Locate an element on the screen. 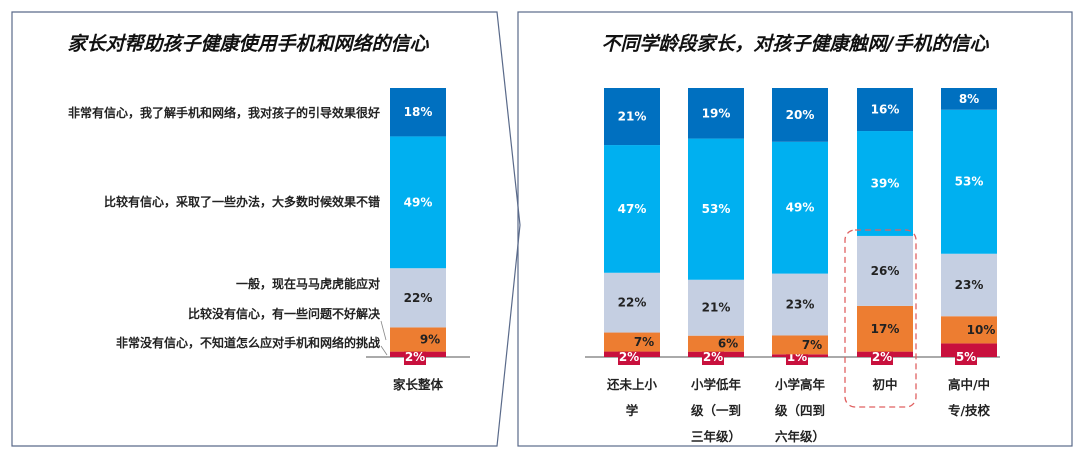 This screenshot has height=451, width=1080. data-label: 20% is located at coordinates (800, 115).